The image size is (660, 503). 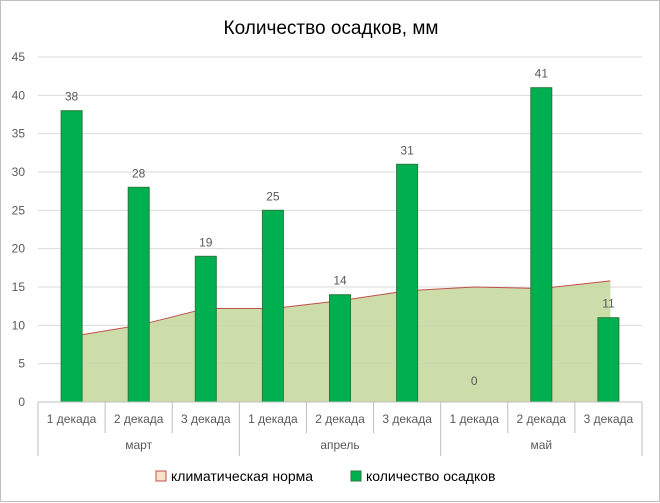 What do you see at coordinates (542, 445) in the screenshot?
I see `x-group-label: май` at bounding box center [542, 445].